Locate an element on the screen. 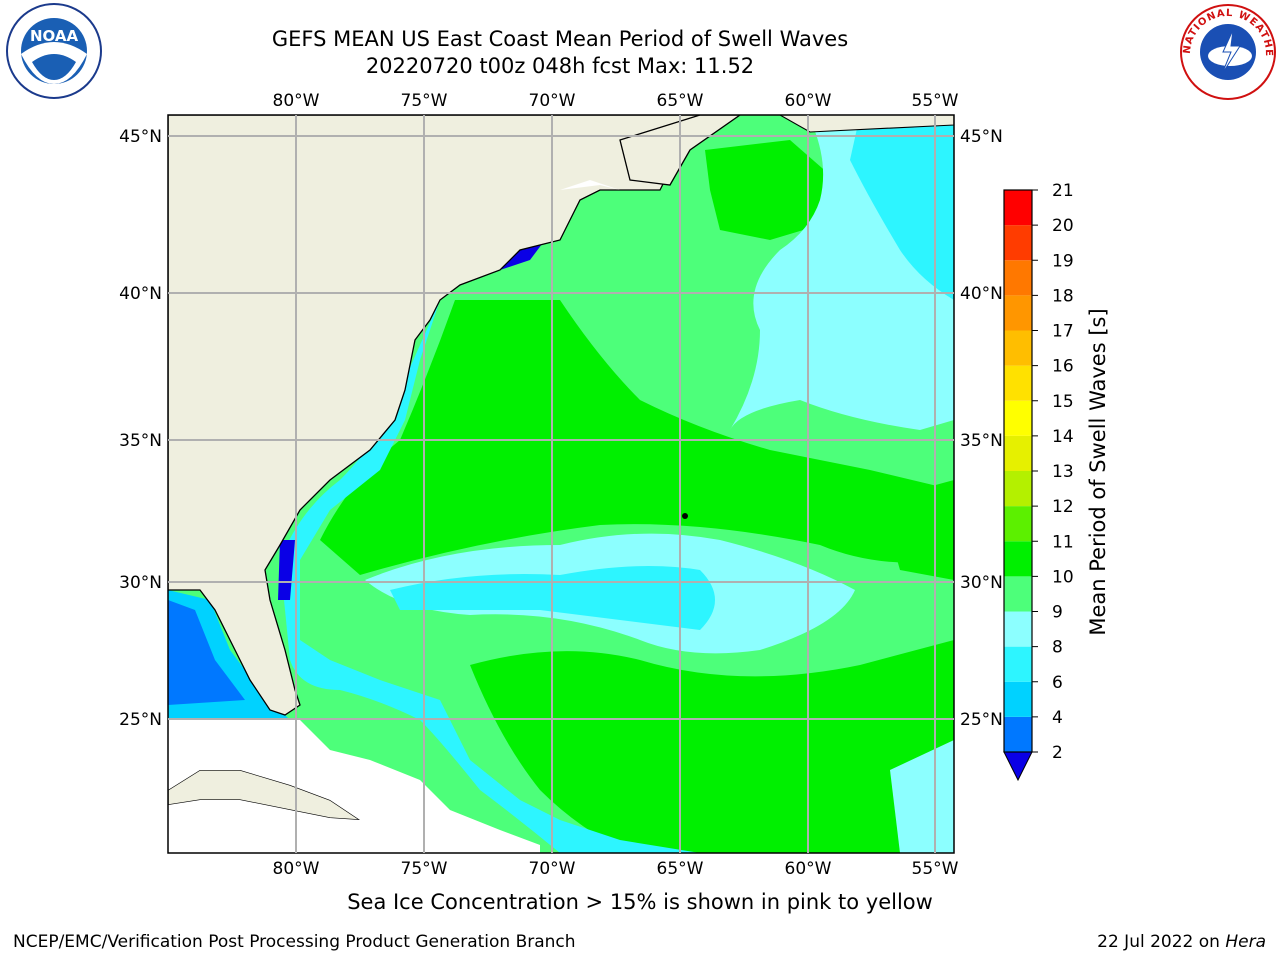  land-newfoundland is located at coordinates (866, 124).